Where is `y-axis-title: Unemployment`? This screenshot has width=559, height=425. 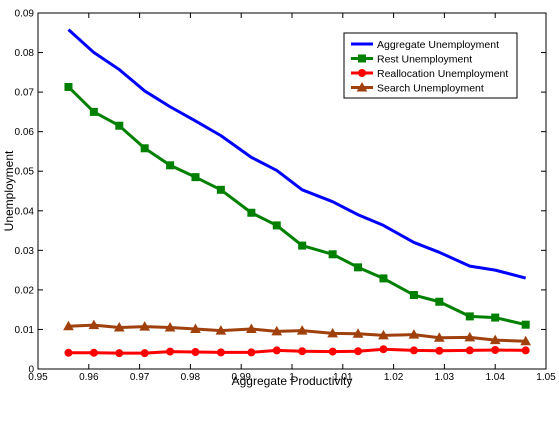 y-axis-title: Unemployment is located at coordinates (9, 190).